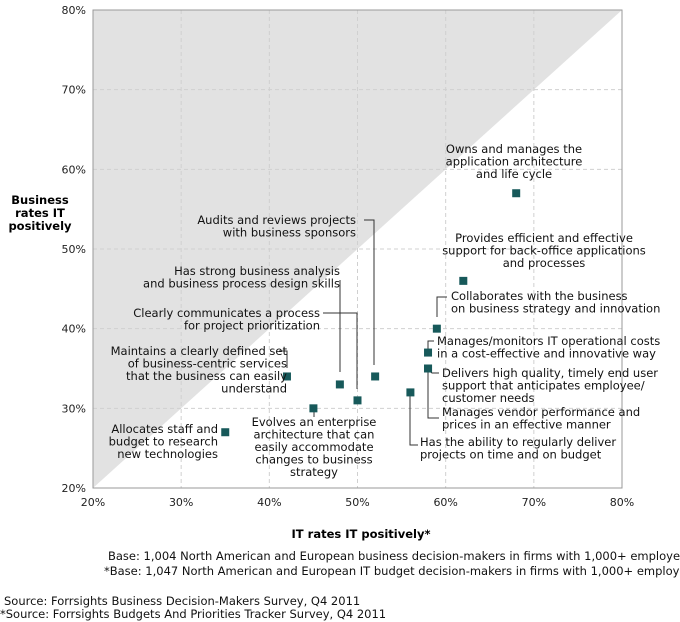 This screenshot has width=680, height=622. Describe the element at coordinates (181, 502) in the screenshot. I see `x-tick-label: 30%` at that location.